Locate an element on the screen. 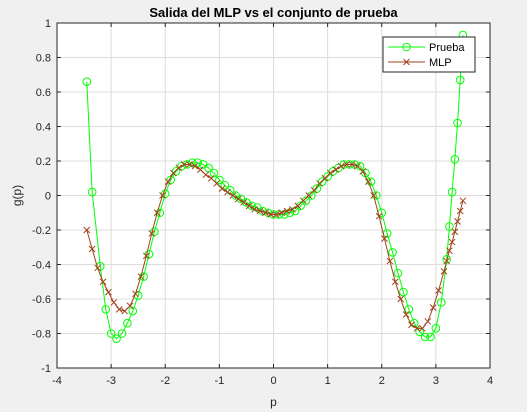 Image resolution: width=527 pixels, height=412 pixels. x-tick-label: -4 is located at coordinates (57, 381).